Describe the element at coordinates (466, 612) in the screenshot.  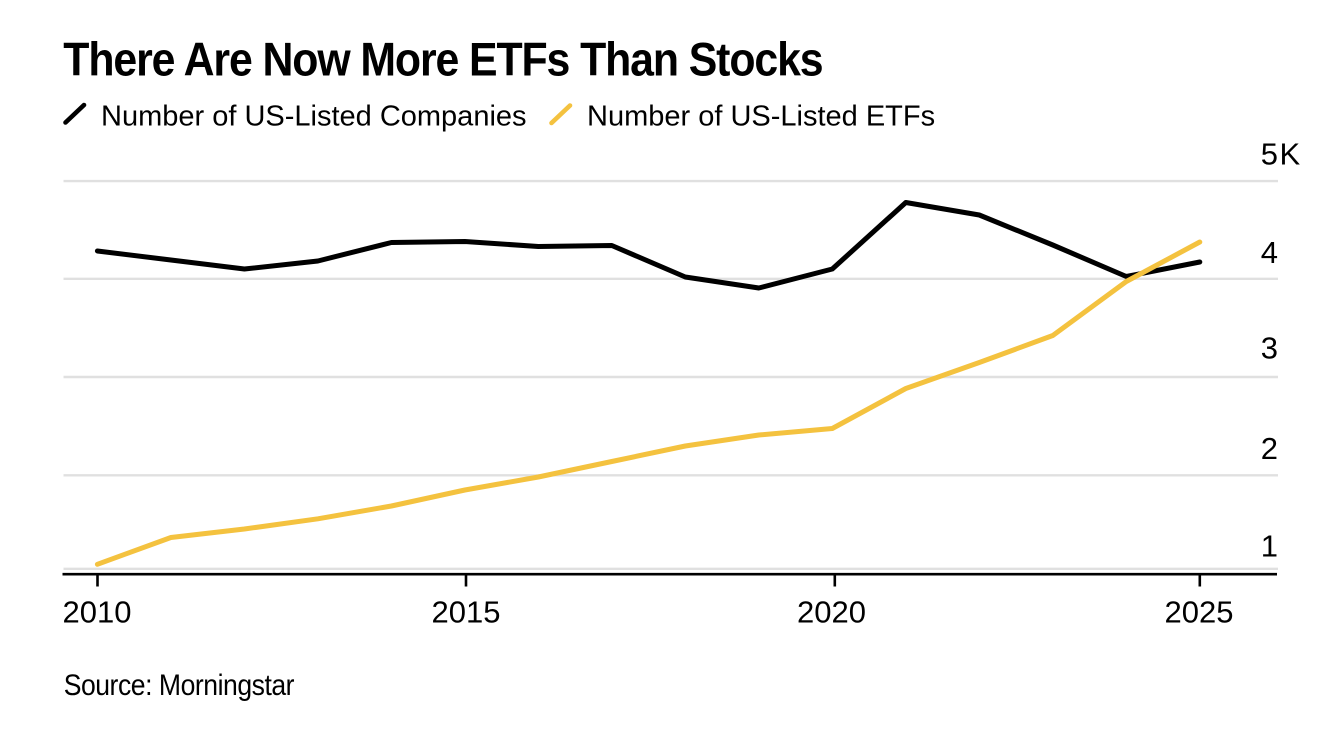
I see `svg-text: 2015` at that location.